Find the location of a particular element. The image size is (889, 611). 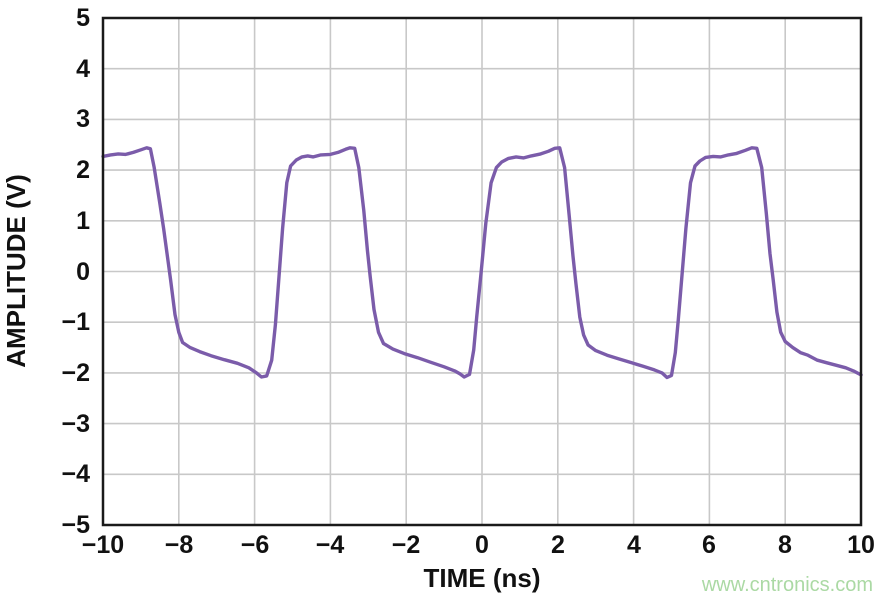

x-tick-label: −4 is located at coordinates (330, 545).